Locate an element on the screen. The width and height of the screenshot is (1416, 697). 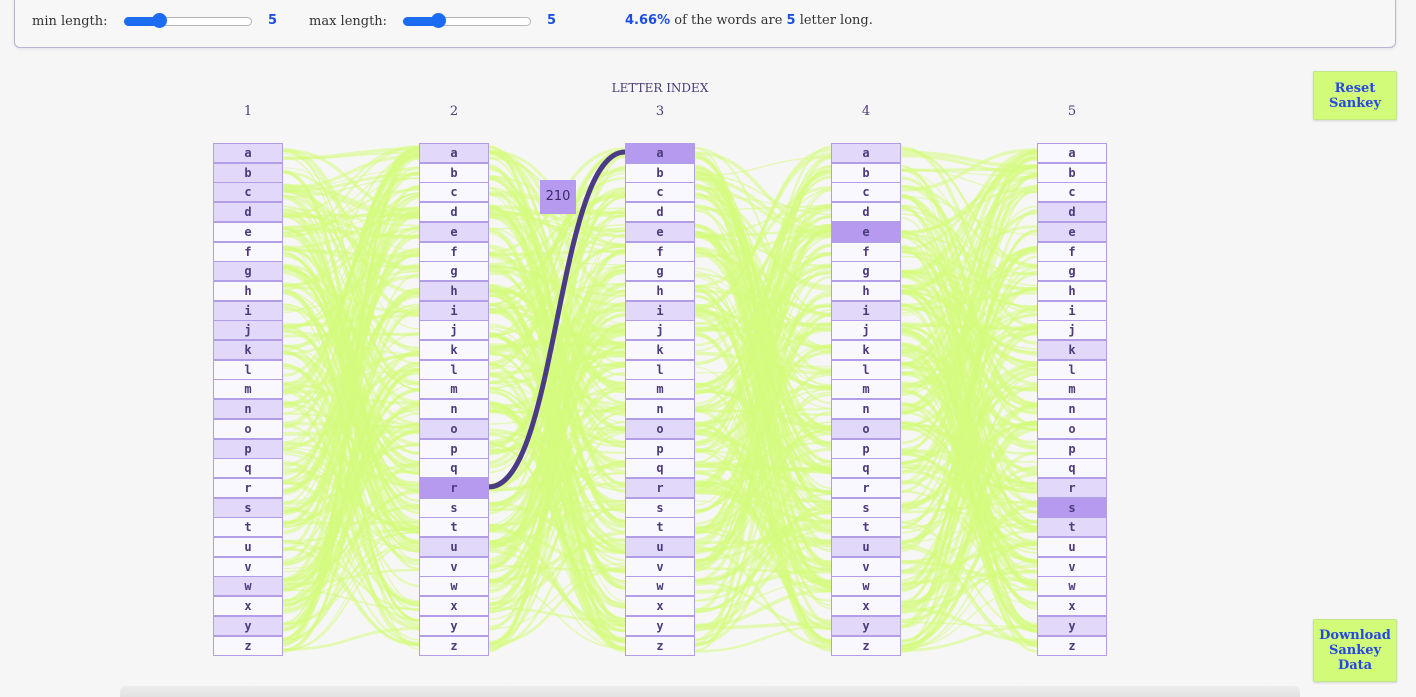
node-col4-n: n is located at coordinates (866, 409).